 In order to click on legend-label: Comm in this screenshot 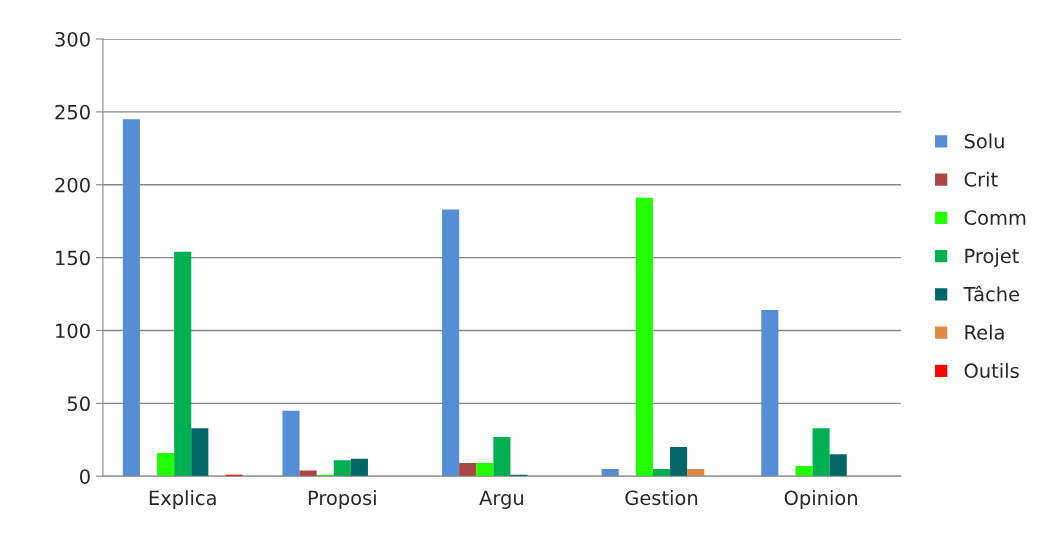, I will do `click(995, 217)`.